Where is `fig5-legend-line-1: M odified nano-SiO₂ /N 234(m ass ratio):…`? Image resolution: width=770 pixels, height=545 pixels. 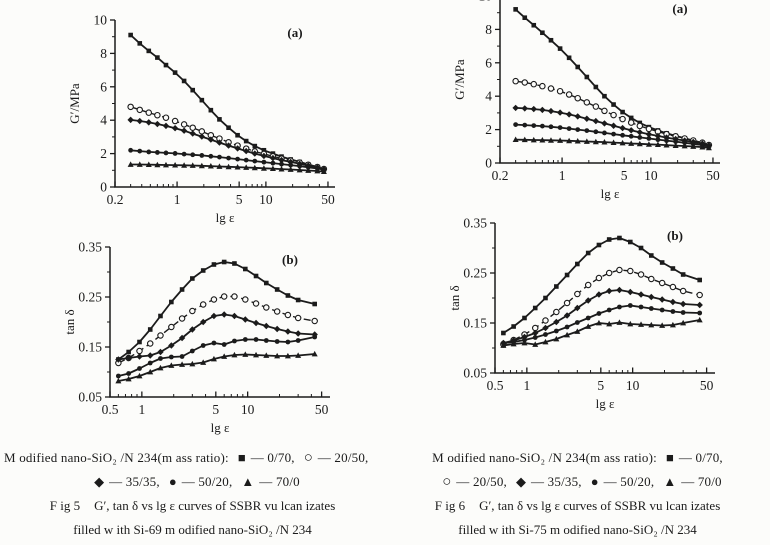
fig5-legend-line-1: M odified nano-SiO₂ /N 234(m ass ratio):… is located at coordinates (192, 458).